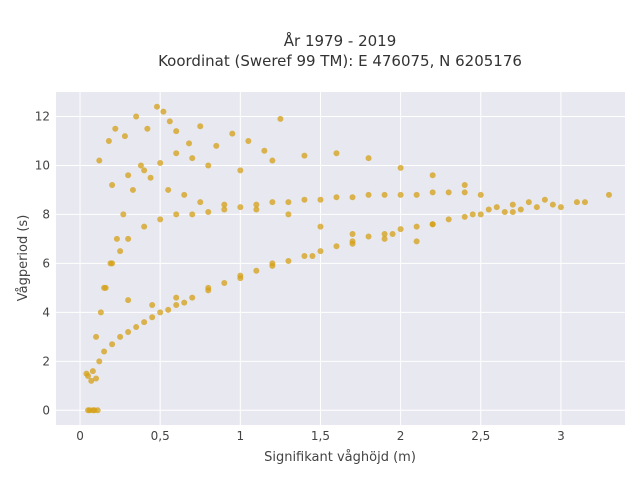 This screenshot has height=480, width=640. What do you see at coordinates (46, 263) in the screenshot?
I see `y-tick-label: 6` at bounding box center [46, 263].